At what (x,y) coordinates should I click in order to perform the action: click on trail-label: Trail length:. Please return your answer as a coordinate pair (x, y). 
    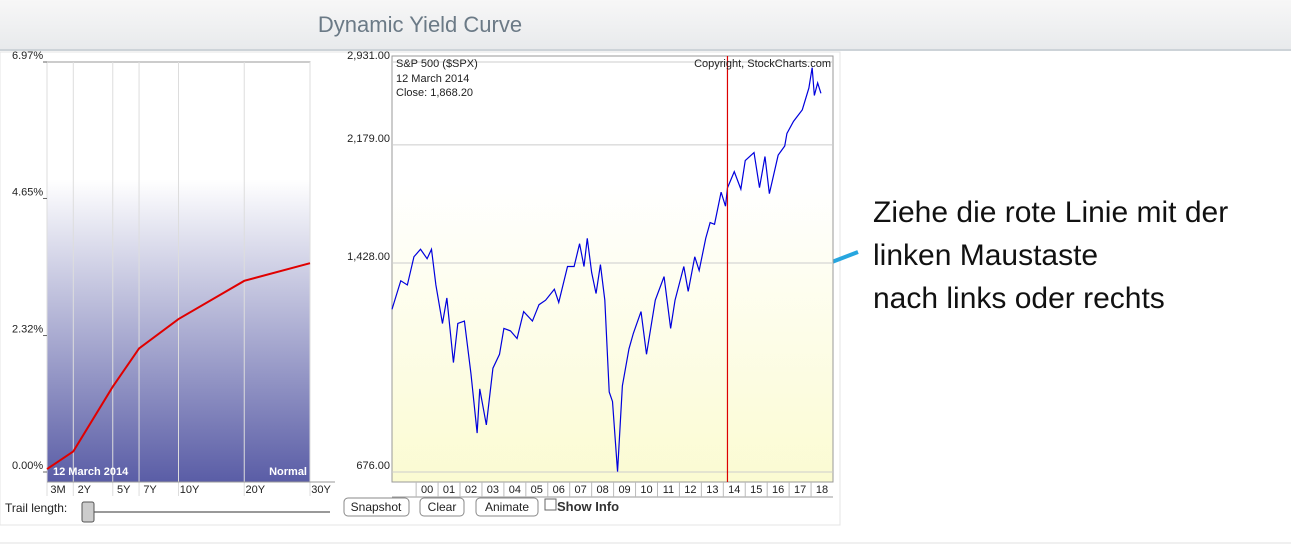
    Looking at the image, I should click on (36, 508).